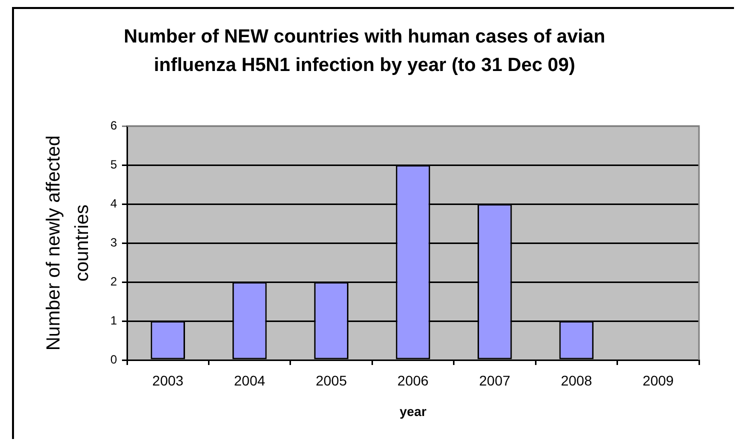 The height and width of the screenshot is (441, 736). I want to click on y-tick-label: 6, so click(114, 125).